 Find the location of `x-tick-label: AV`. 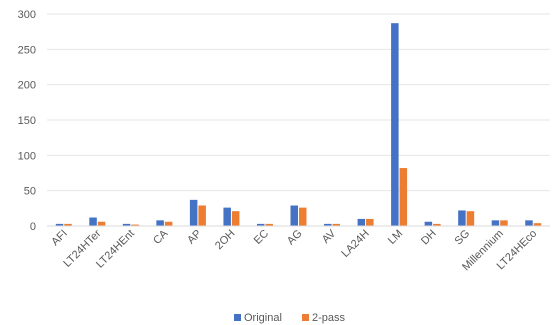

x-tick-label: AV is located at coordinates (329, 236).